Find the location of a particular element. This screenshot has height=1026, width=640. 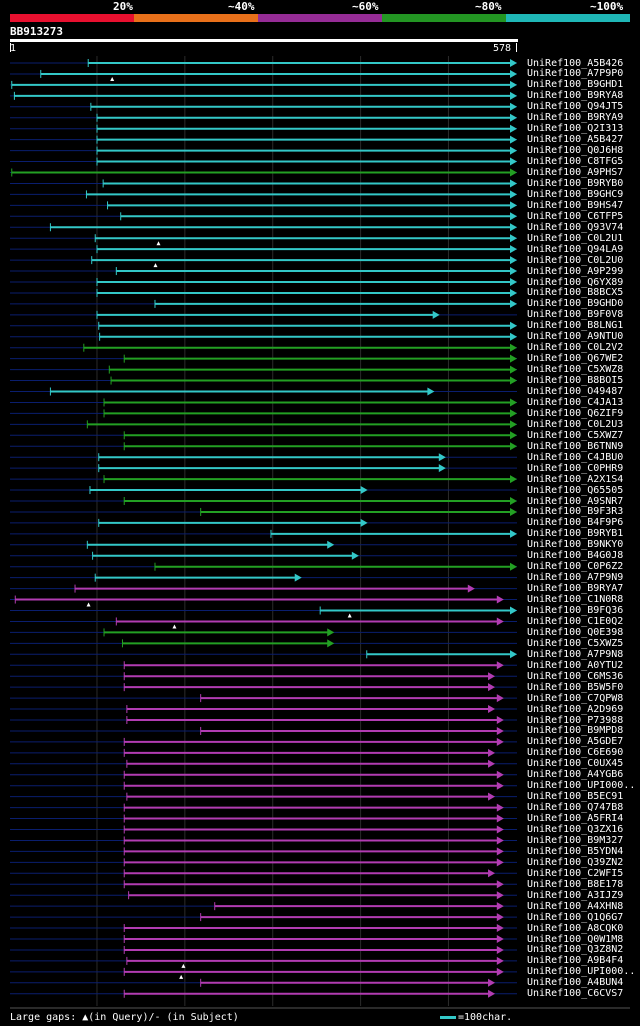

hit-label: UniRef100_C5XWZ5 is located at coordinates (575, 643).